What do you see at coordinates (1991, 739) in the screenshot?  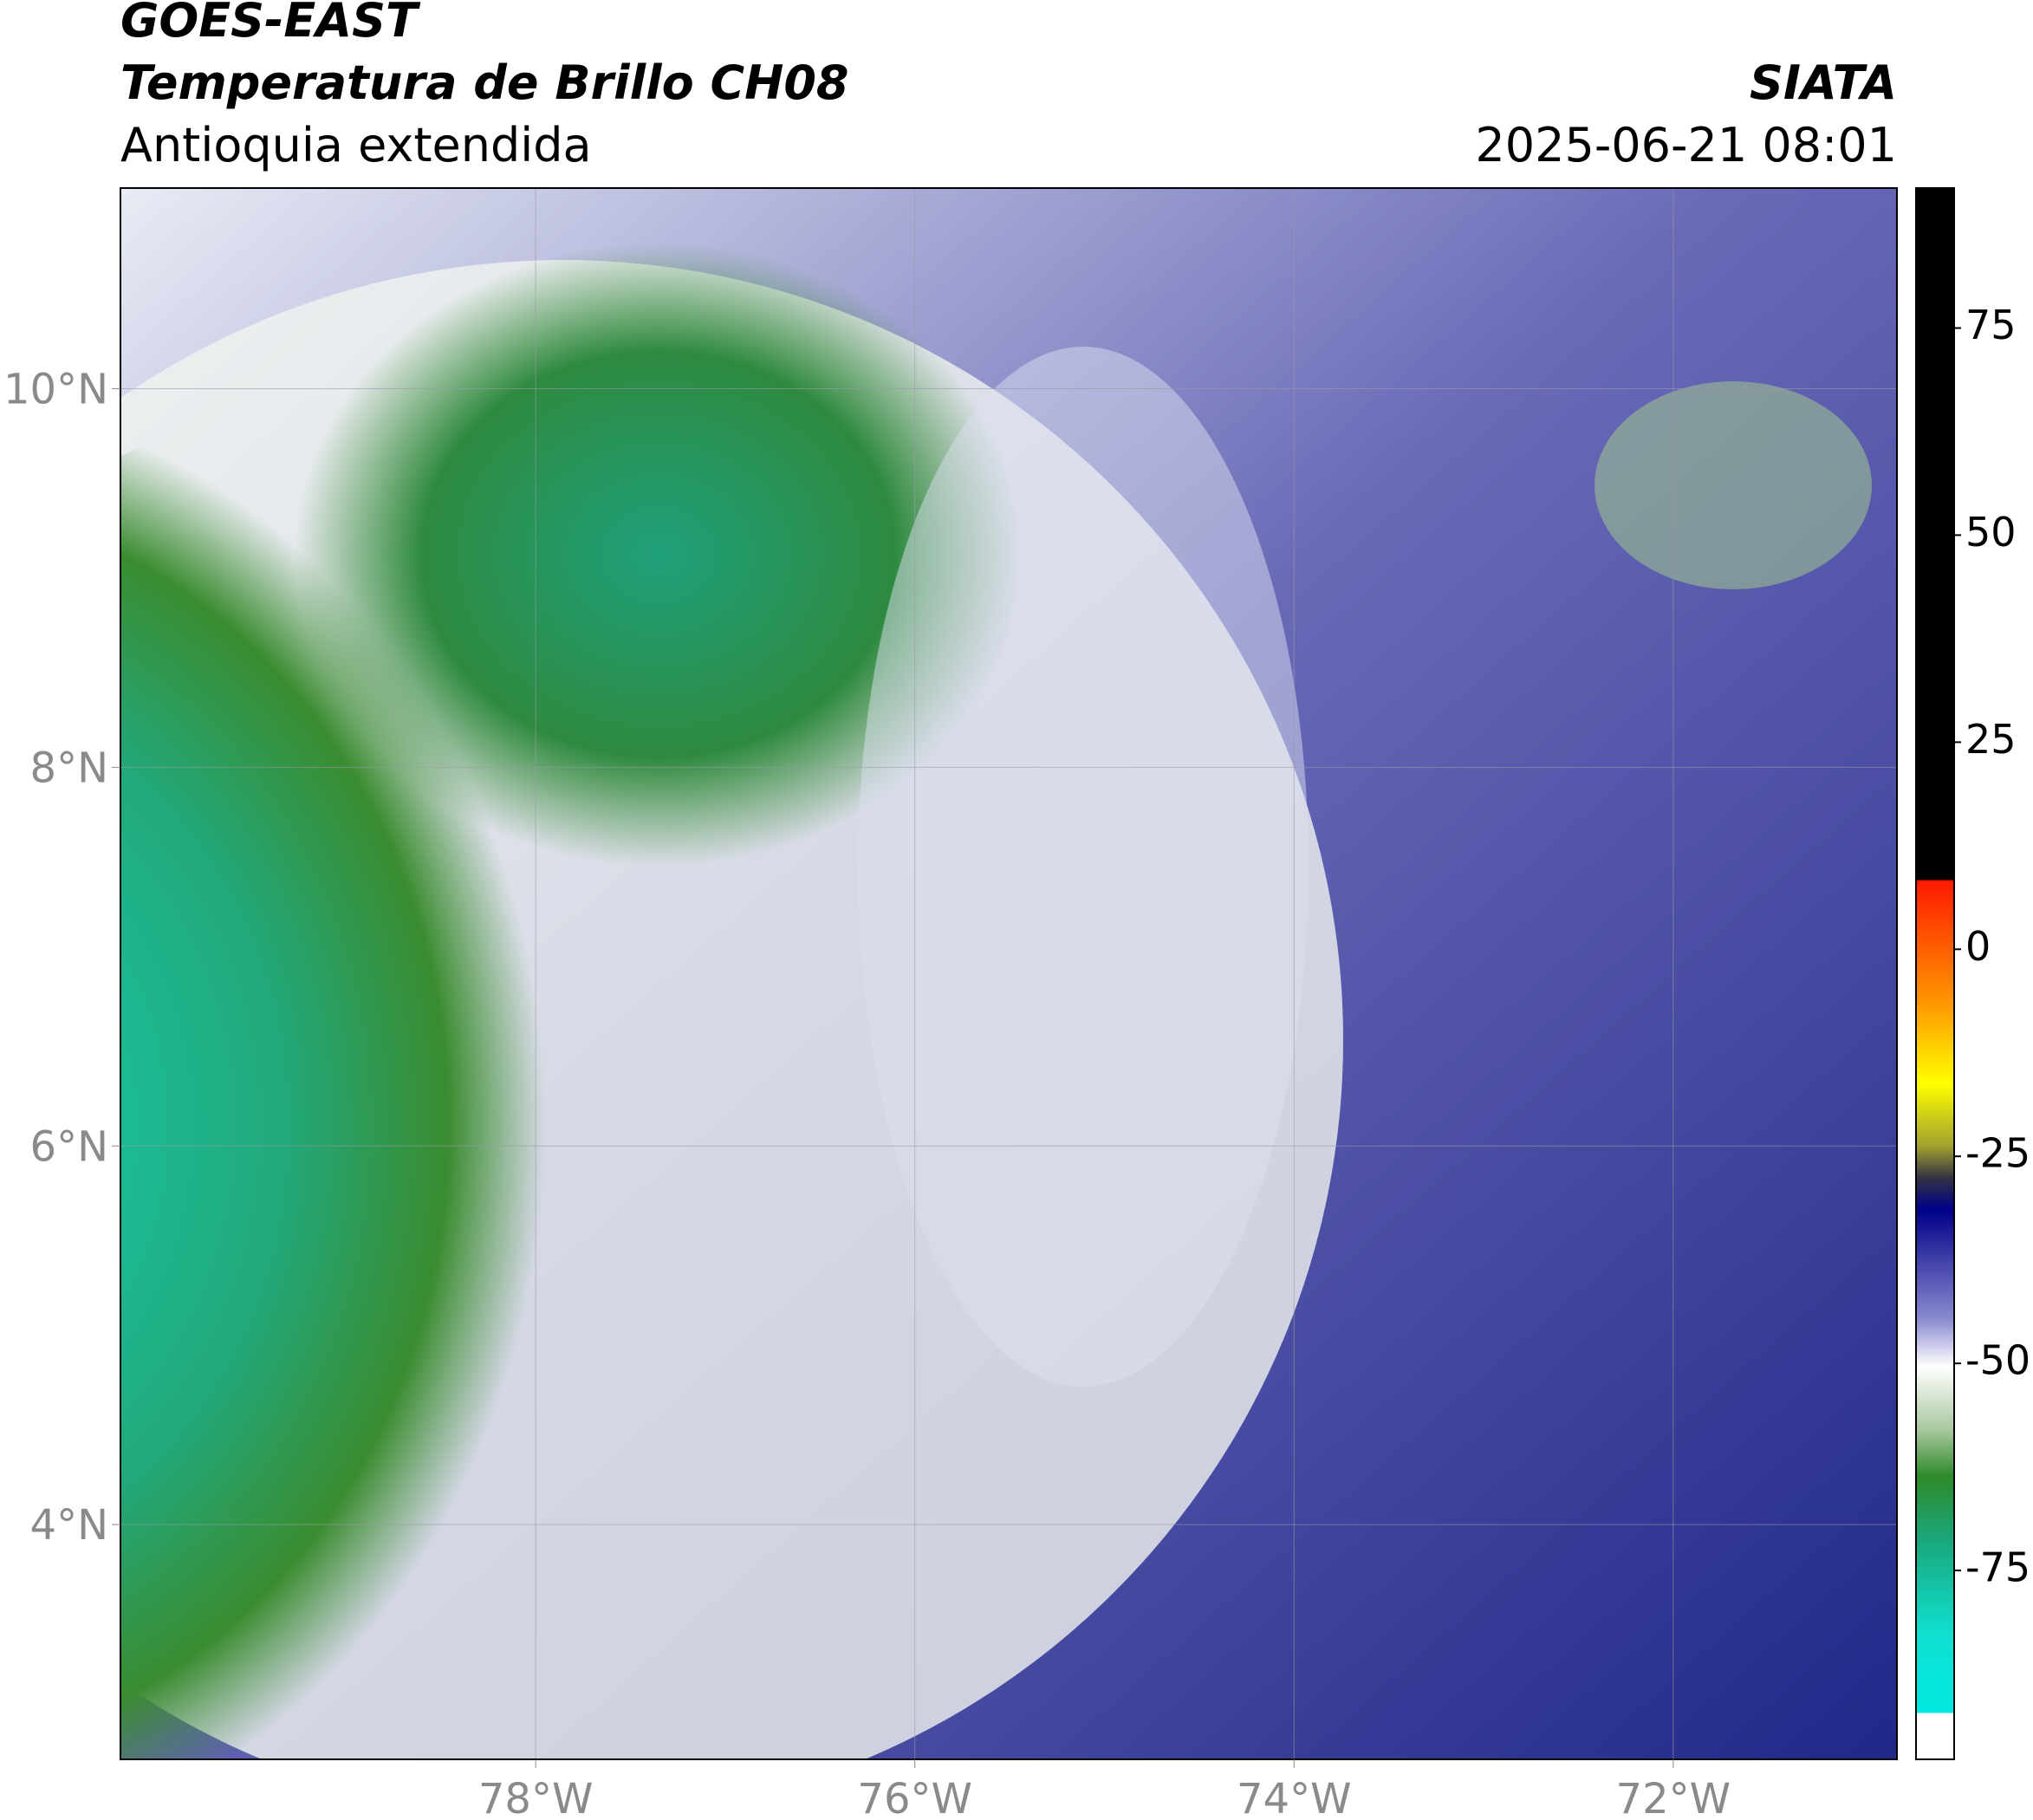 I see `colorbar-tick-label: 25` at bounding box center [1991, 739].